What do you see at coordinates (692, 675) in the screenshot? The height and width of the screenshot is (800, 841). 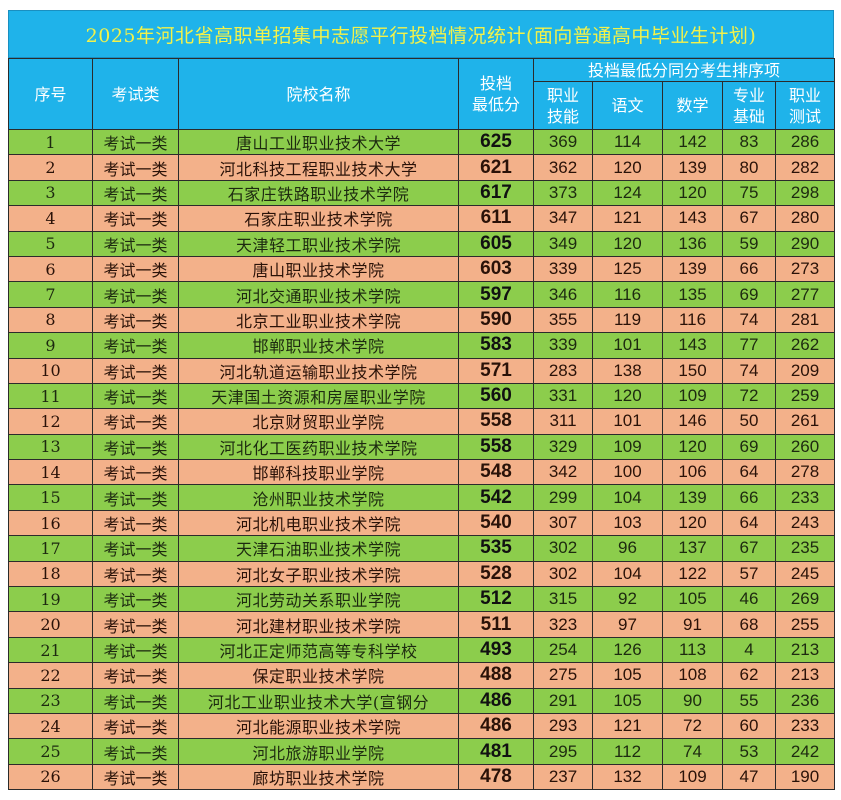 I see `math-score-cell: 108` at bounding box center [692, 675].